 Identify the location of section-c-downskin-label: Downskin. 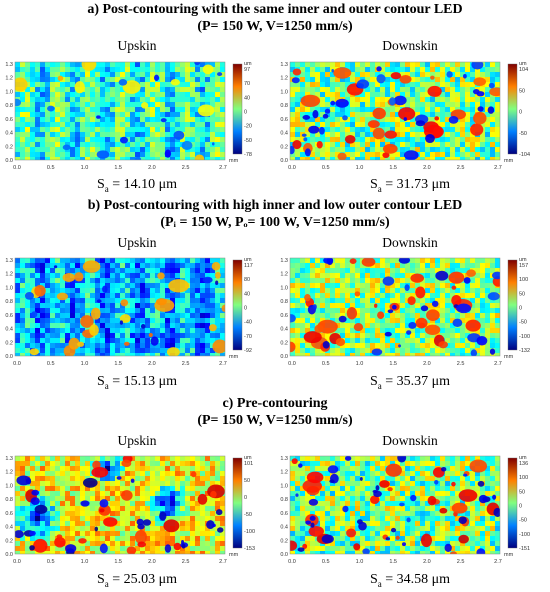
(410, 440).